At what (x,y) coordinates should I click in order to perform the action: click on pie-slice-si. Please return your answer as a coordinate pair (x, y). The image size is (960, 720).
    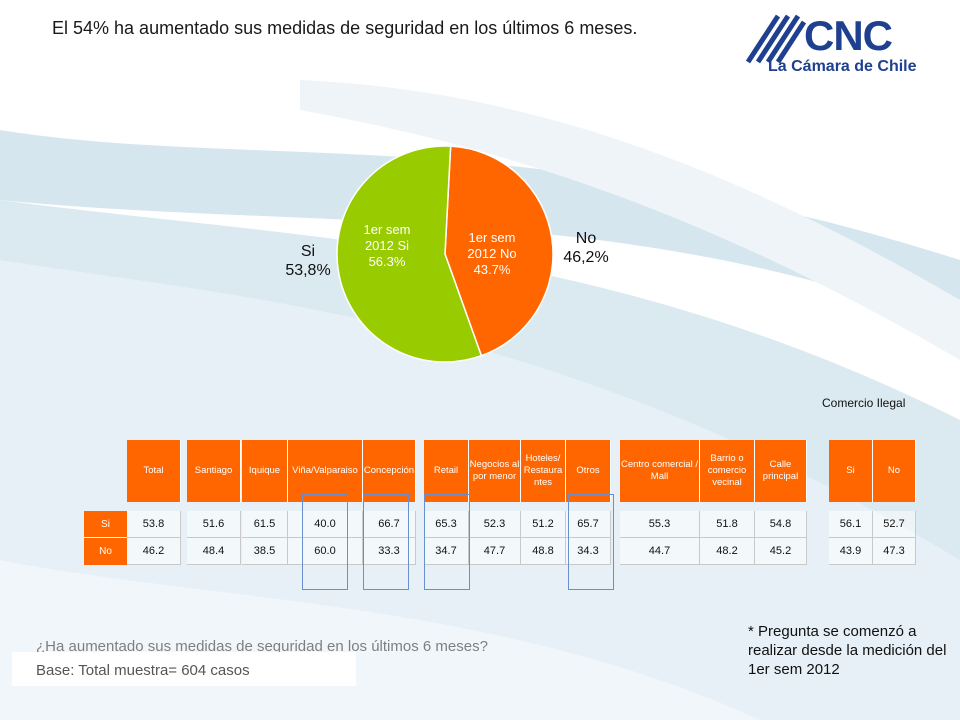
    Looking at the image, I should click on (409, 254).